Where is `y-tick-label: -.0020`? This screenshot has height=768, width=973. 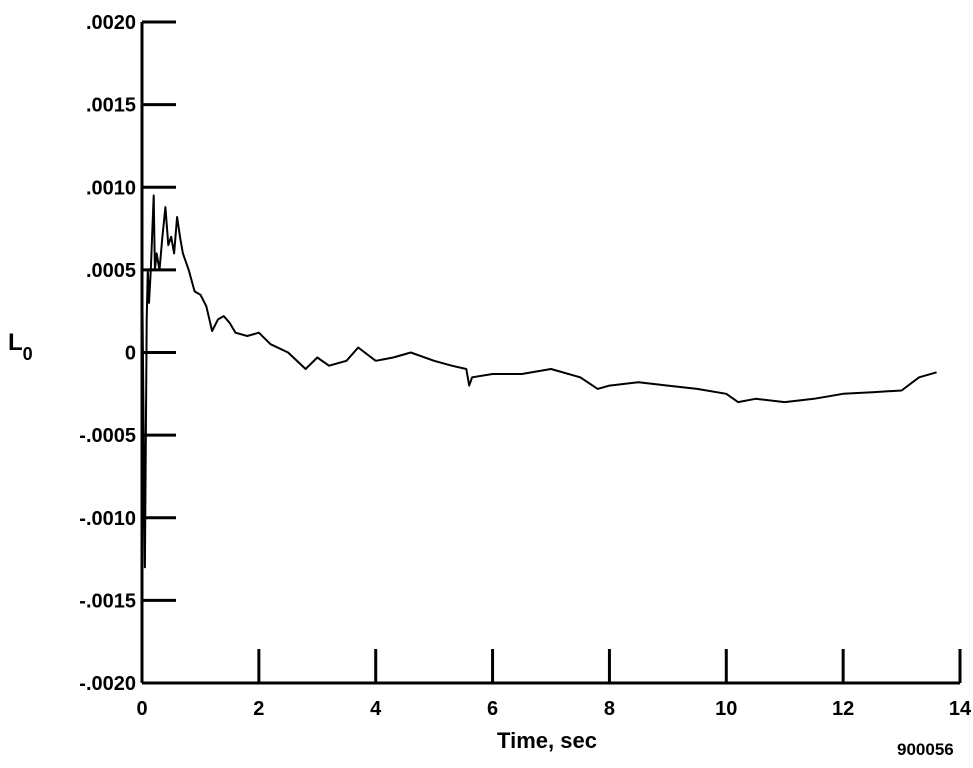
y-tick-label: -.0020 is located at coordinates (107, 684).